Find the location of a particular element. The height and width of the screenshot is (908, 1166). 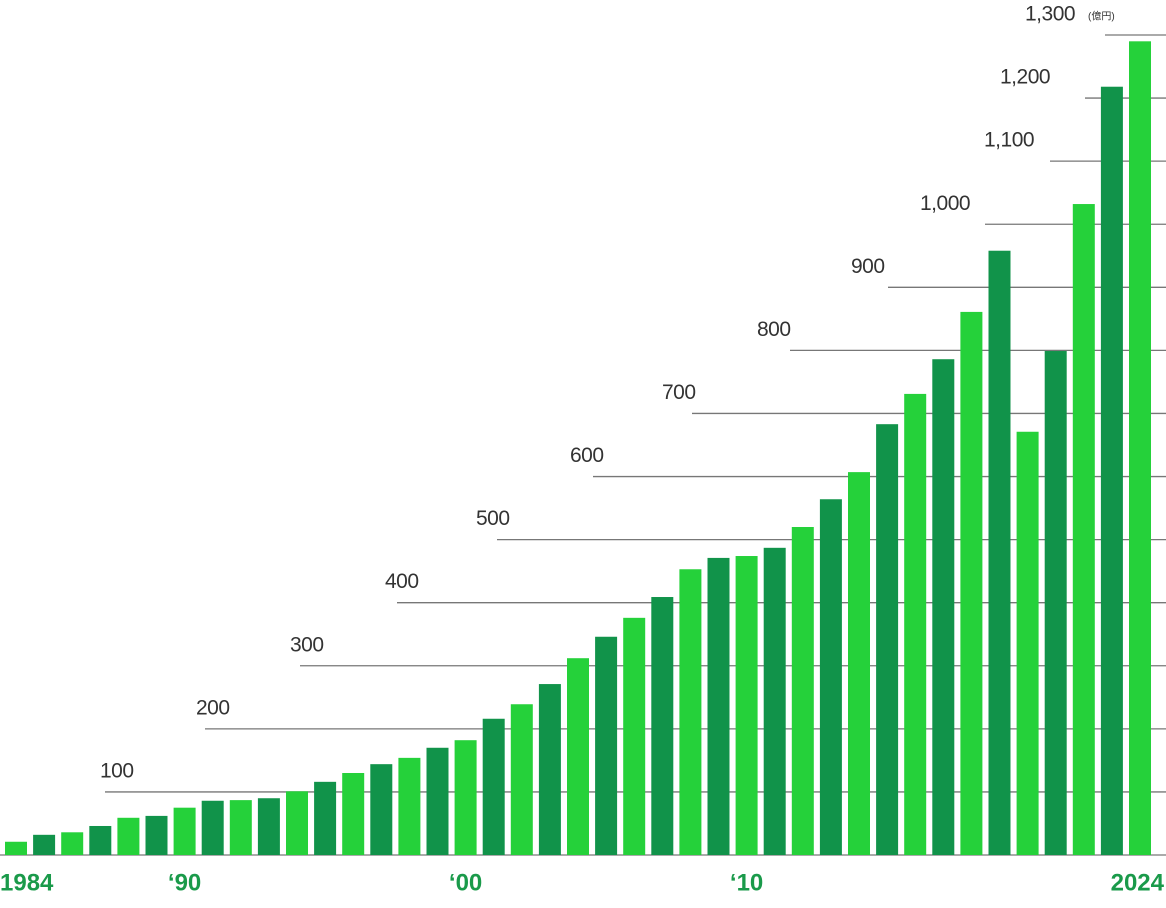

y-tick-label: 900 is located at coordinates (868, 266).